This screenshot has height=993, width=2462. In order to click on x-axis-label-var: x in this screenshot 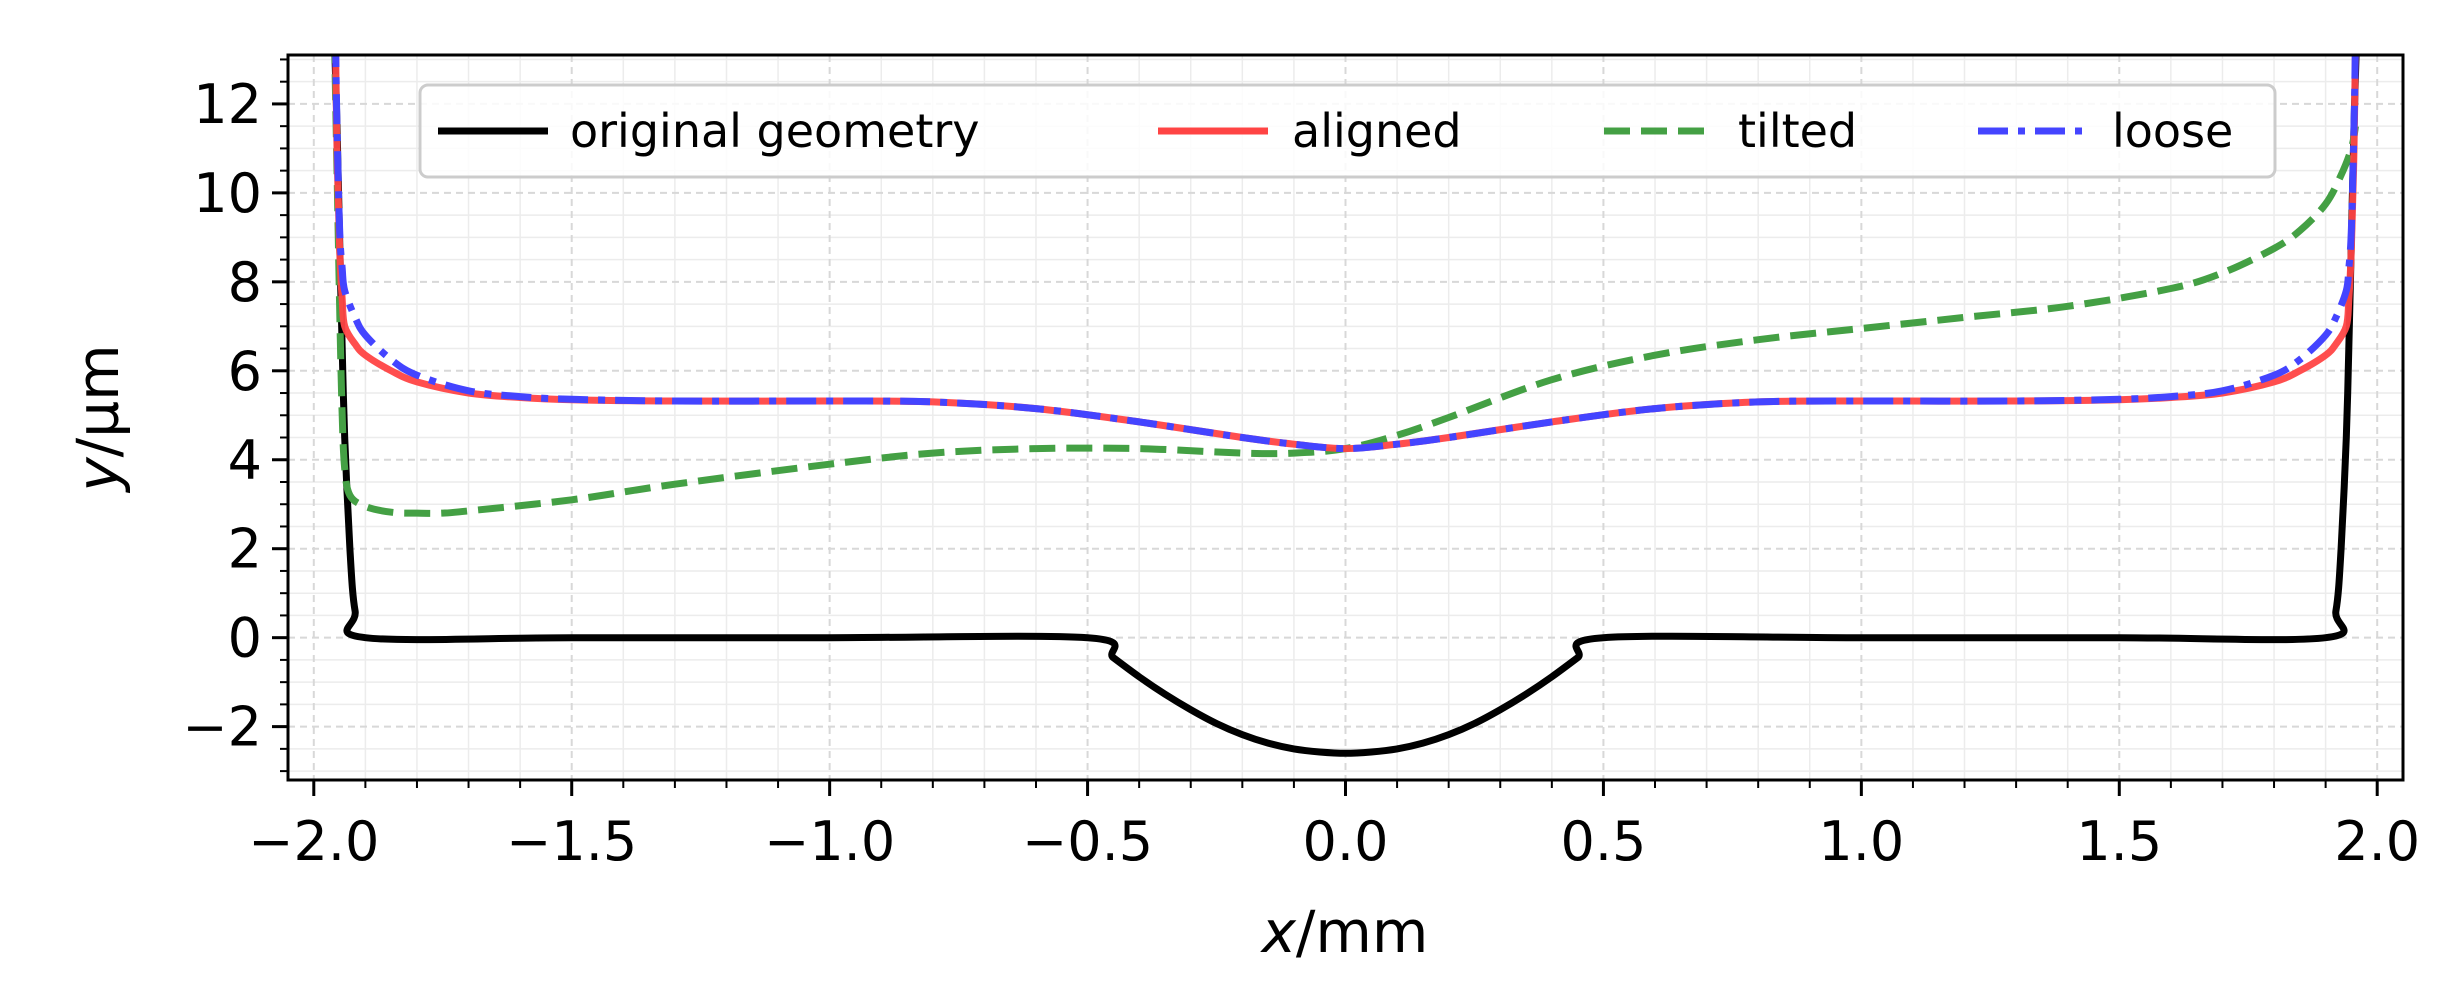, I will do `click(1278, 932)`.